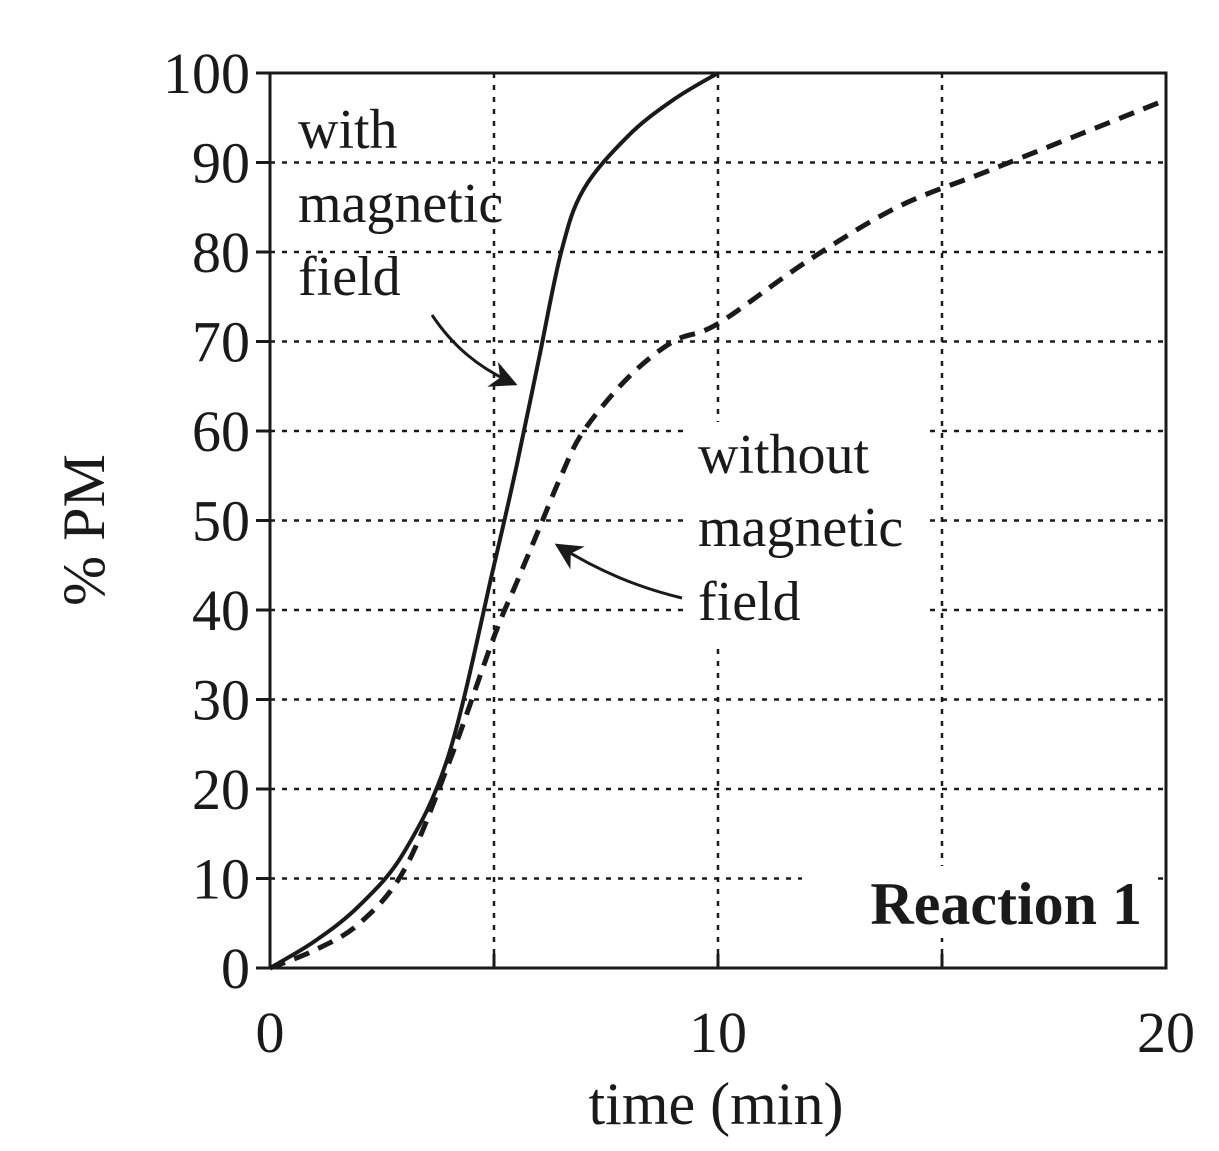  I want to click on y-tick-label: 0, so click(235, 968).